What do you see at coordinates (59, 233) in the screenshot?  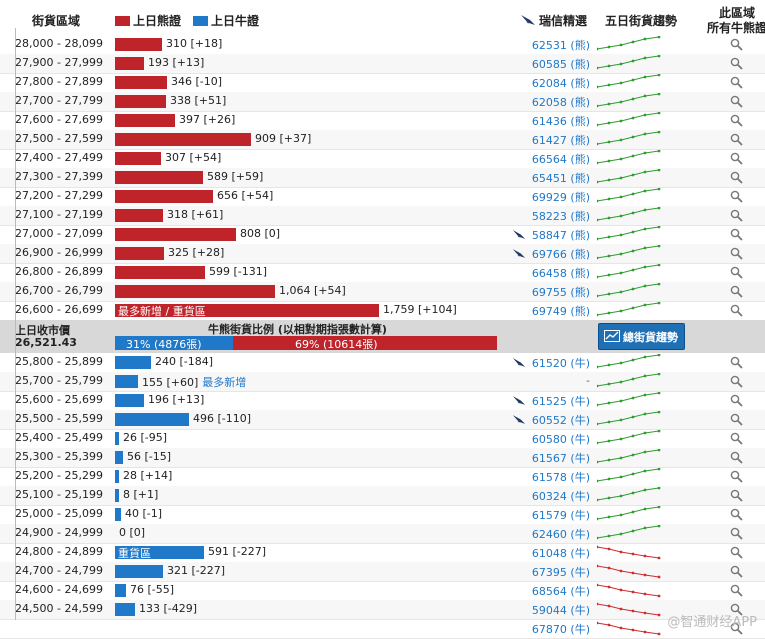 I see `strike-range: 27,000 - 27,099` at bounding box center [59, 233].